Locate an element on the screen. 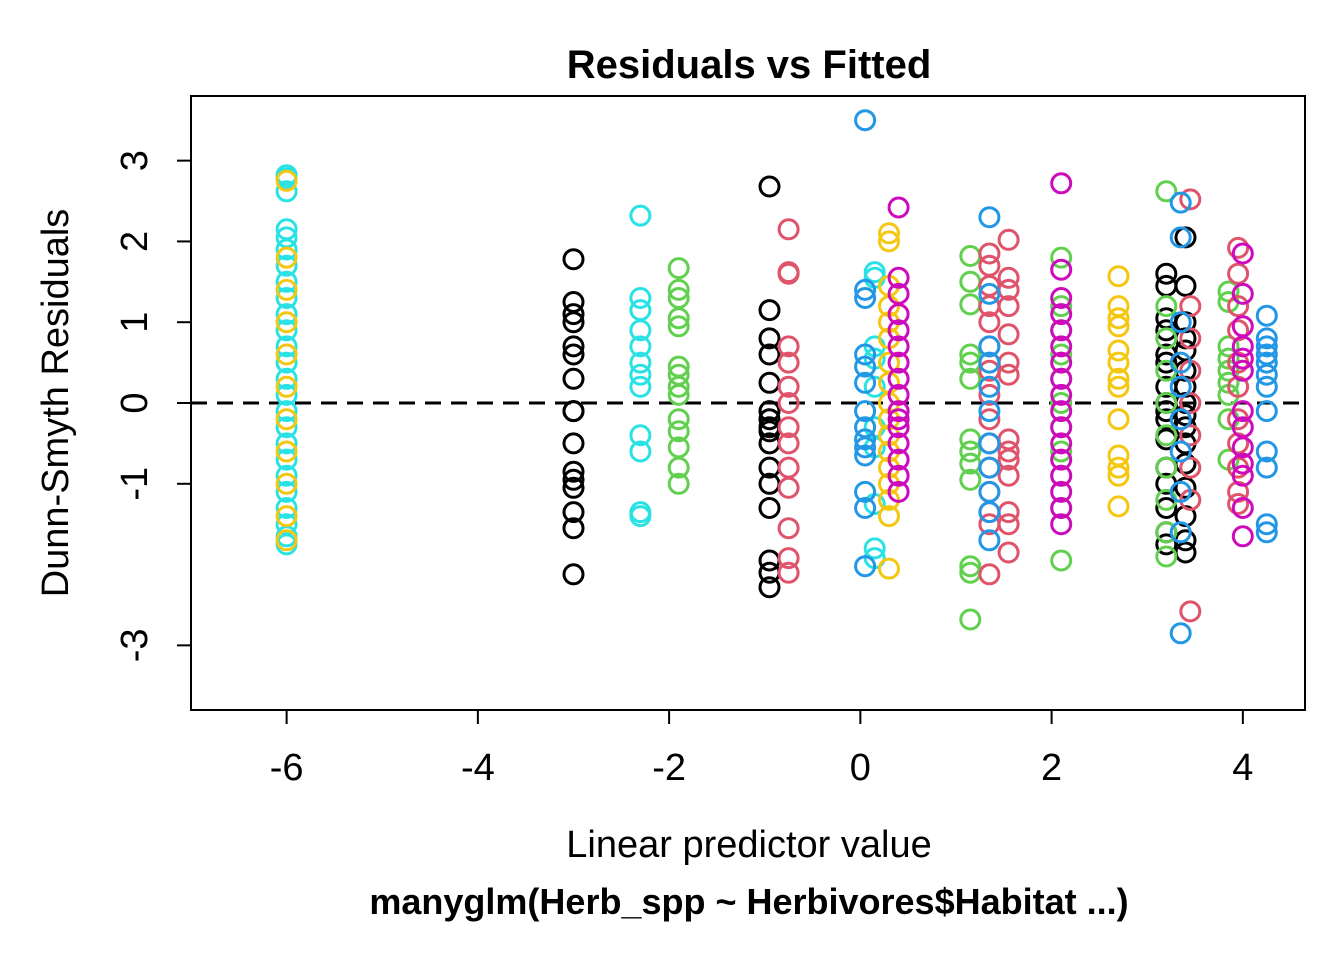 Image resolution: width=1344 pixels, height=960 pixels. chart-title: Residuals vs Fitted is located at coordinates (749, 65).